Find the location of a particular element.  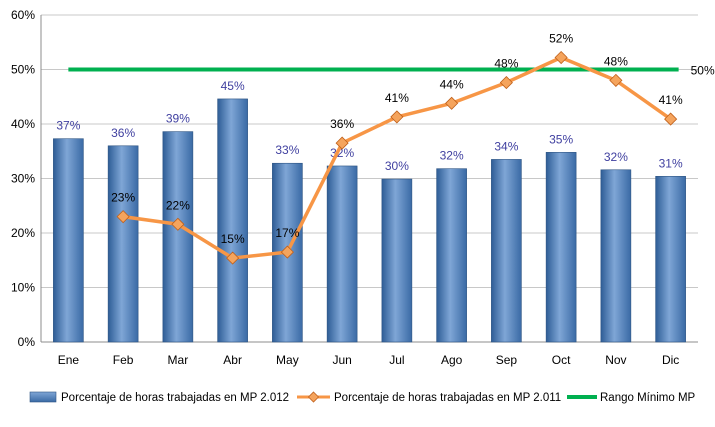

x-tick-label: Sep is located at coordinates (507, 360).